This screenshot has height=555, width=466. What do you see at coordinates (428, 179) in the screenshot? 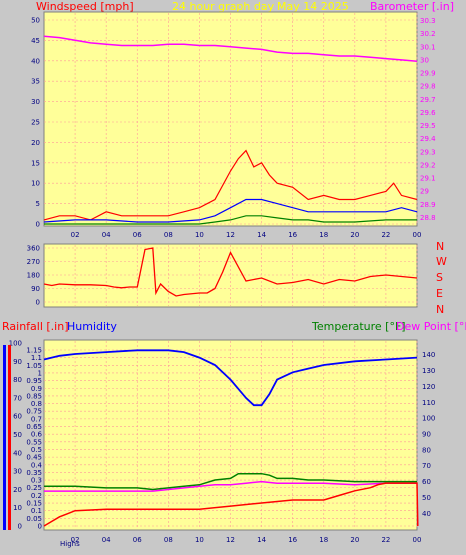
I see `barometer-y-tick: 29.1` at bounding box center [428, 179].